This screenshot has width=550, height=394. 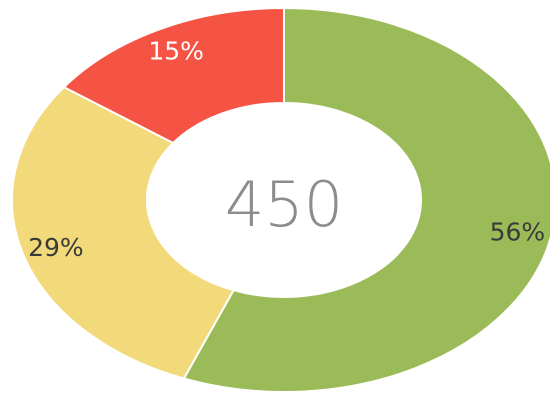 What do you see at coordinates (284, 204) in the screenshot?
I see `center-total-label: 450` at bounding box center [284, 204].